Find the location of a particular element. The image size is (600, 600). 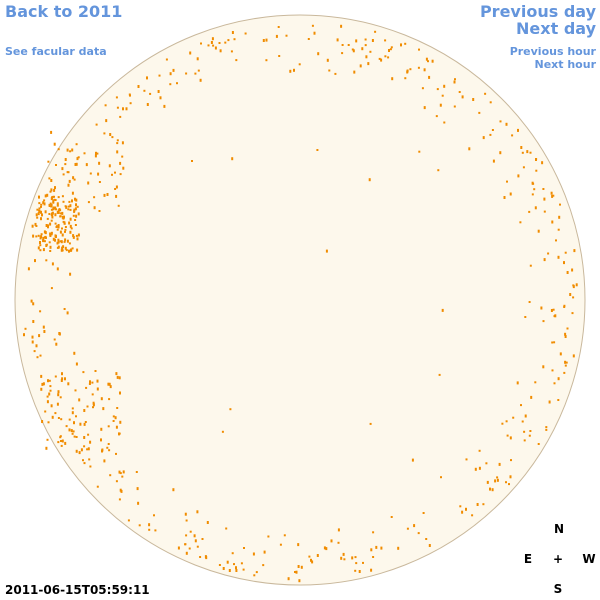

facular-link: See facular data is located at coordinates (56, 51).